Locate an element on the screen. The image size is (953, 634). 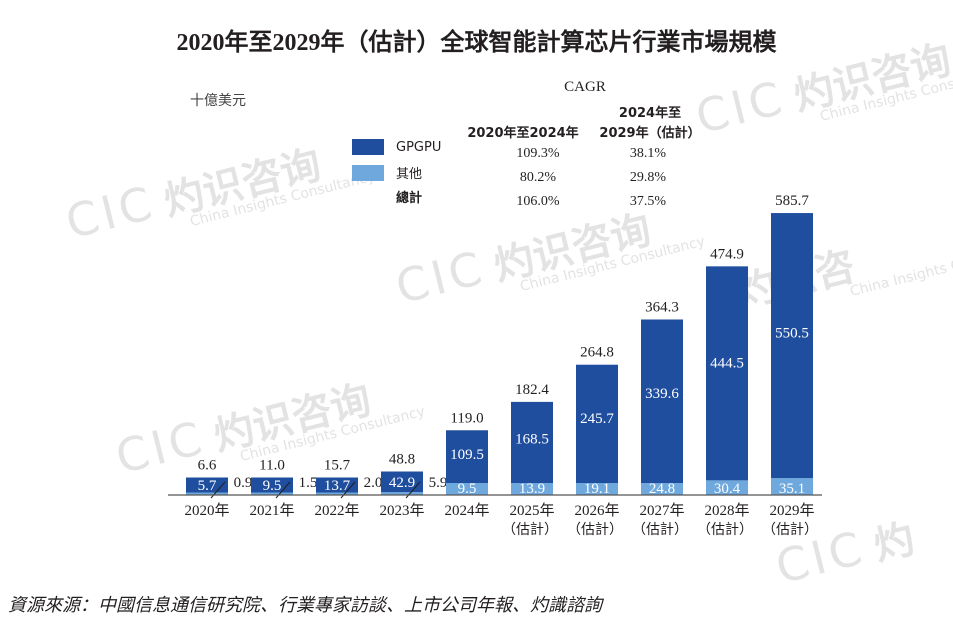
other-value-label-1: 1.5 is located at coordinates (308, 483).